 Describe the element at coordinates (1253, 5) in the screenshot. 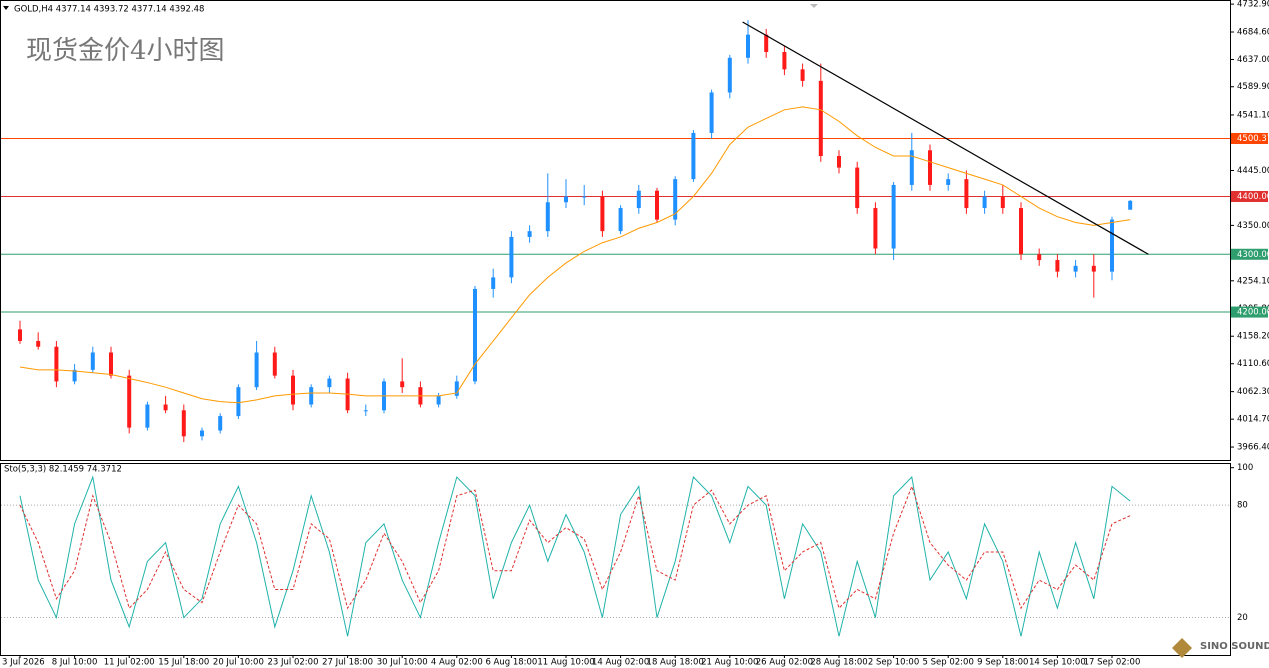

I see `y-tick-label: 4732.90` at that location.